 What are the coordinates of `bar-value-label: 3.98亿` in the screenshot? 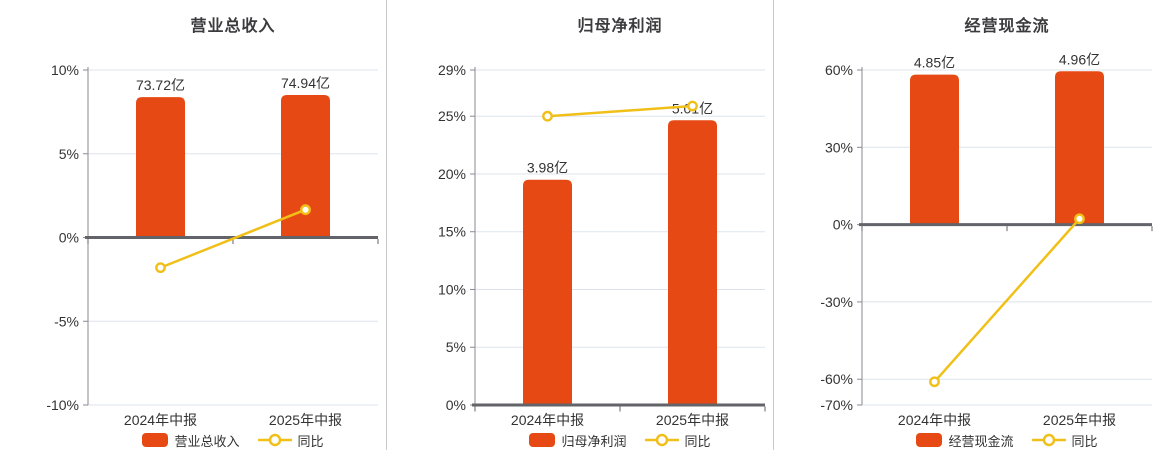 It's located at (547, 168).